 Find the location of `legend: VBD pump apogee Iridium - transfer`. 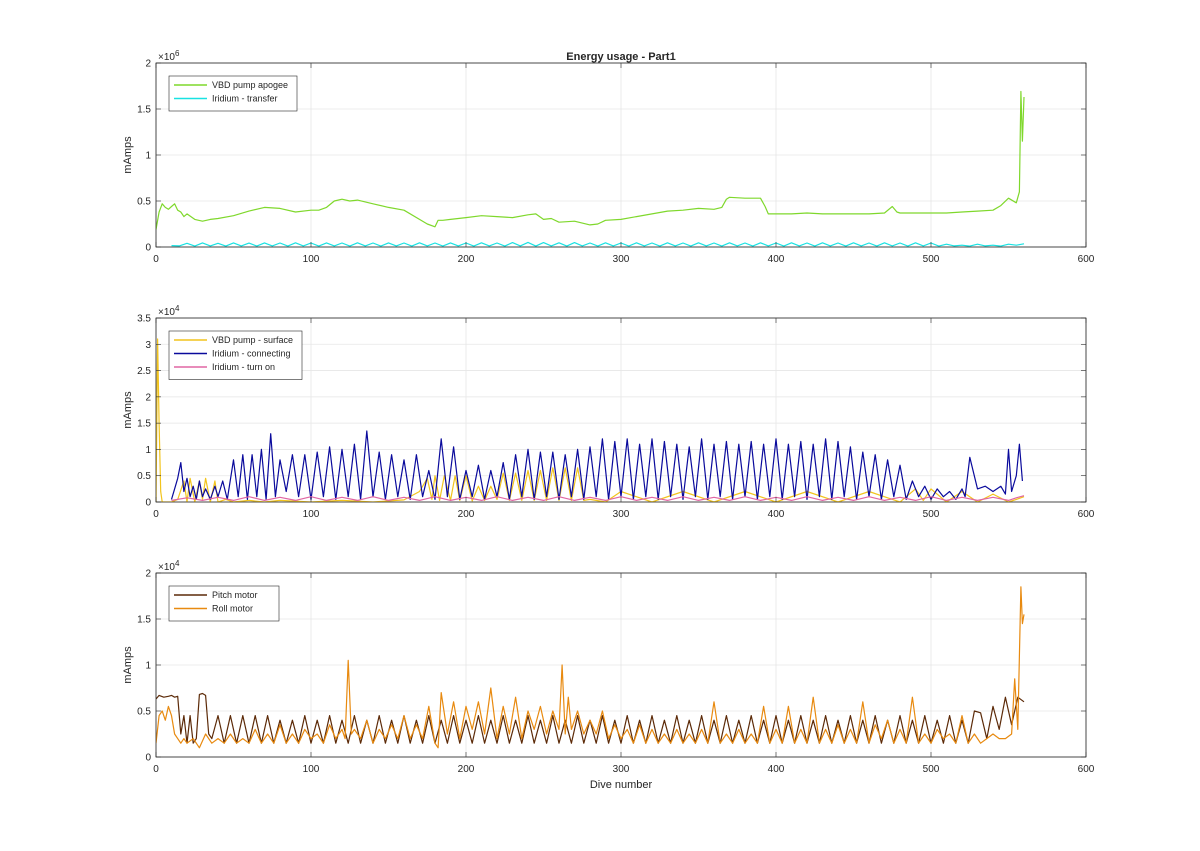

legend: VBD pump apogee Iridium - transfer is located at coordinates (233, 93).